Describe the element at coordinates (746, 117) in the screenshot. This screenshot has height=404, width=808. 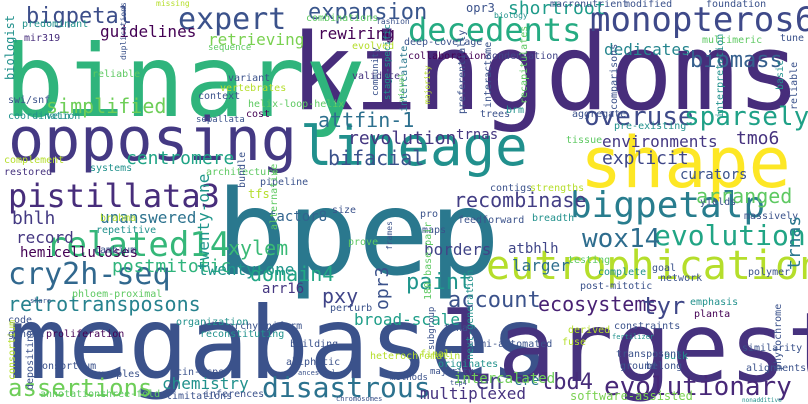
I see `word-sparsely: sparsely` at that location.